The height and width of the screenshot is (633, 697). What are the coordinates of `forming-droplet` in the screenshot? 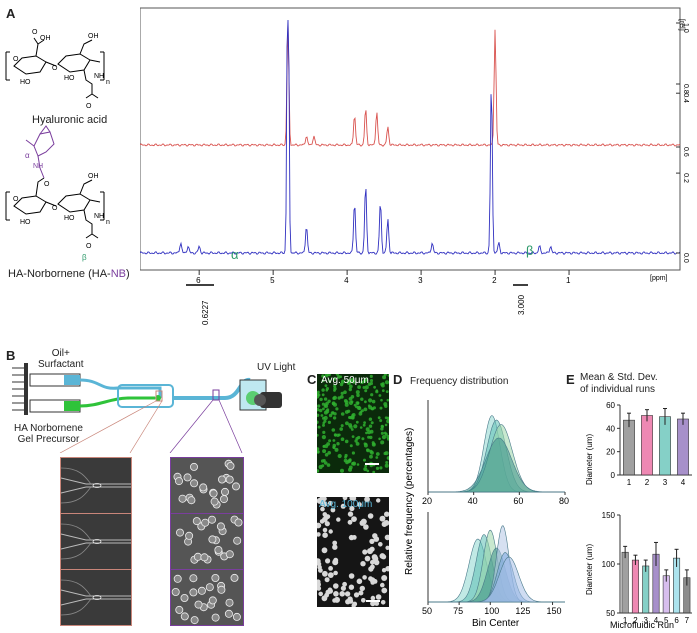 It's located at (97, 597).